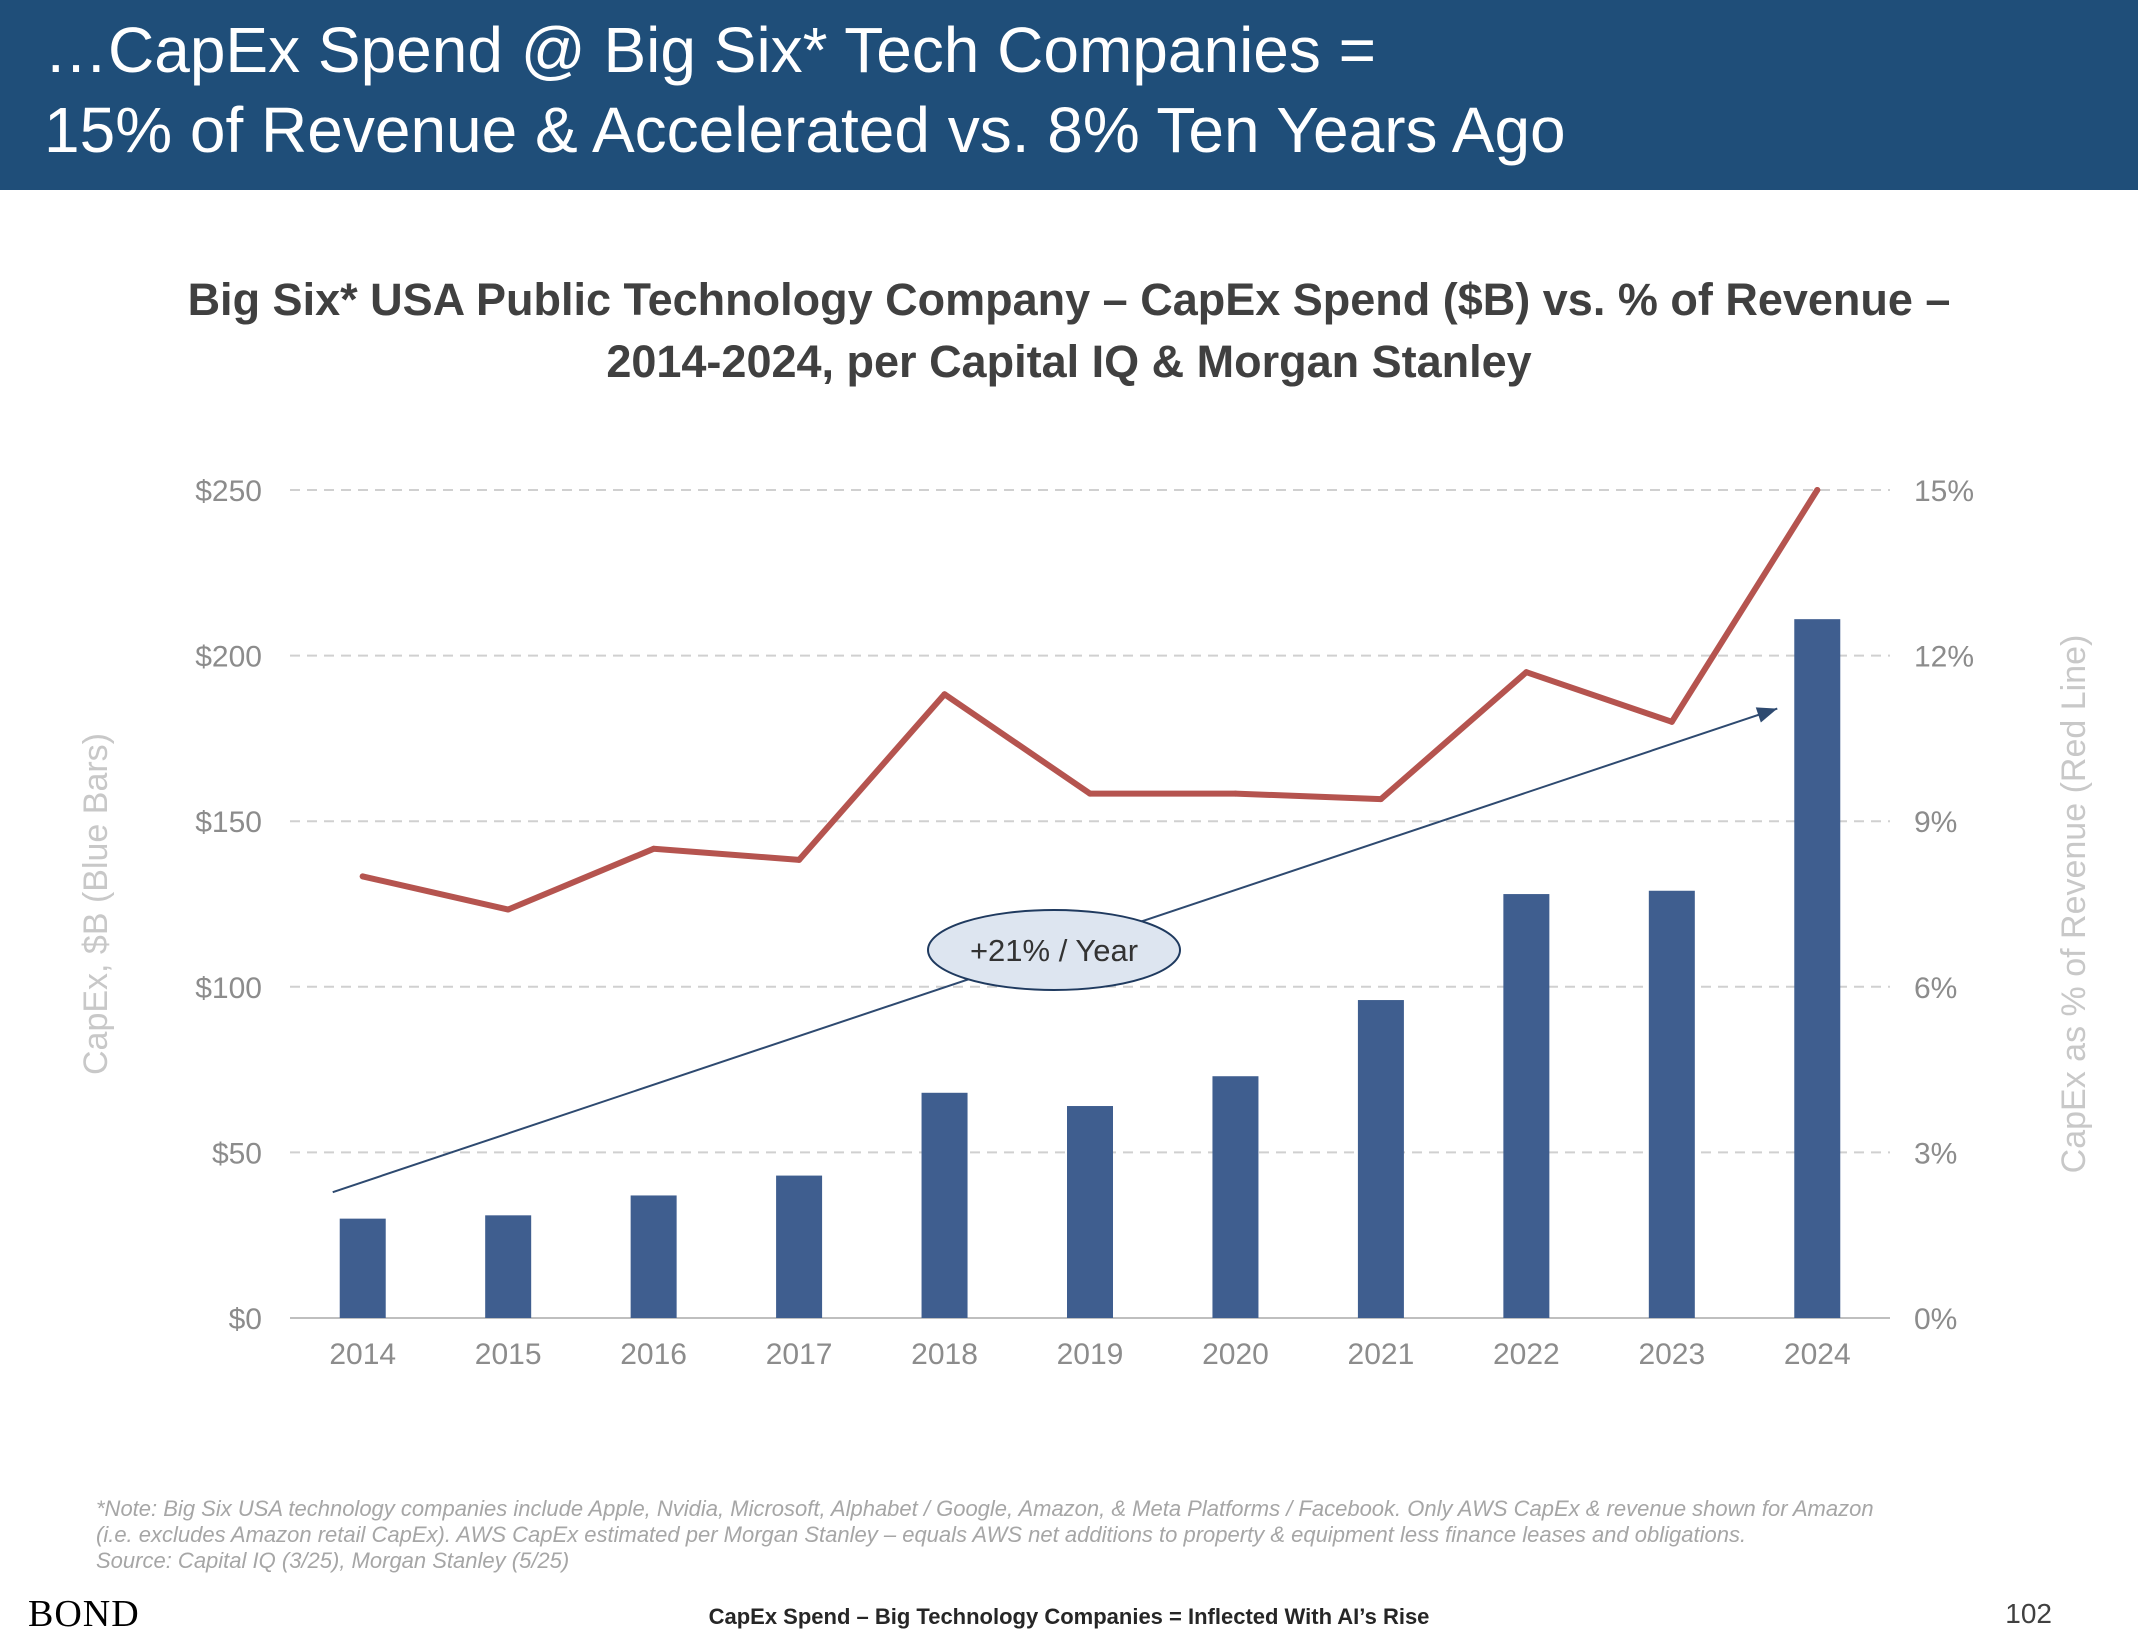 This screenshot has width=2138, height=1640. What do you see at coordinates (1235, 793) in the screenshot?
I see `revenue-pct-point-2020` at bounding box center [1235, 793].